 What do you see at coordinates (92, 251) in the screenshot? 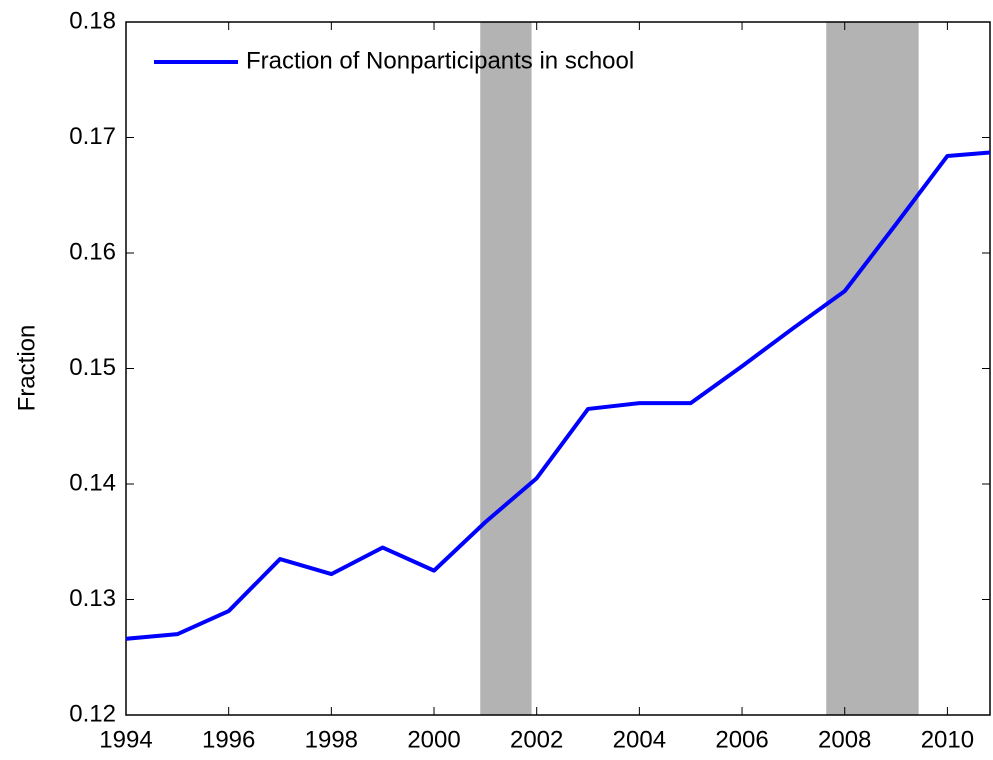
I see `y-tick-label: 0.16` at bounding box center [92, 251].